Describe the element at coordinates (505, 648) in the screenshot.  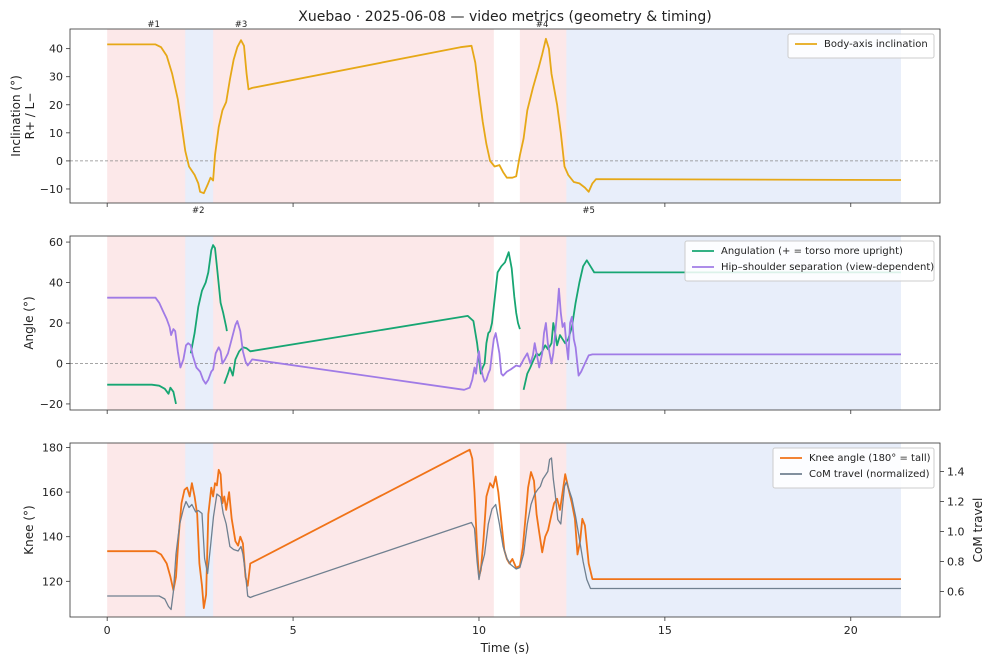
I see `x-axis-label: Time (s)` at that location.